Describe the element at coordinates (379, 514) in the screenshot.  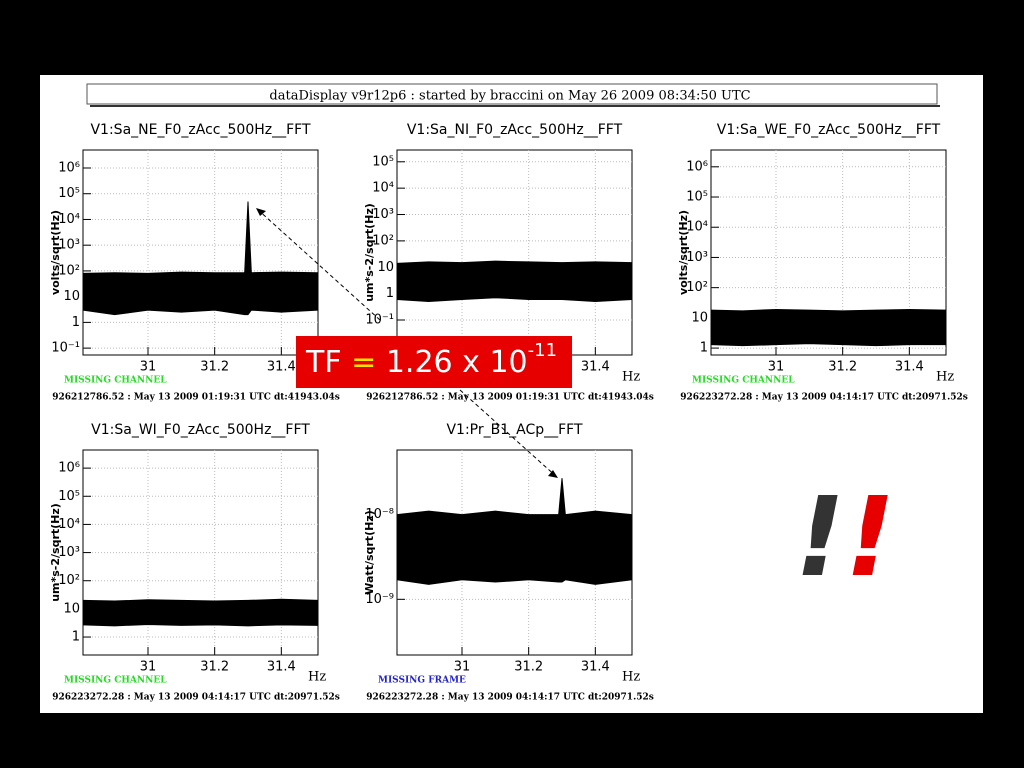
I see `y-tick-label: 10⁻⁸` at that location.